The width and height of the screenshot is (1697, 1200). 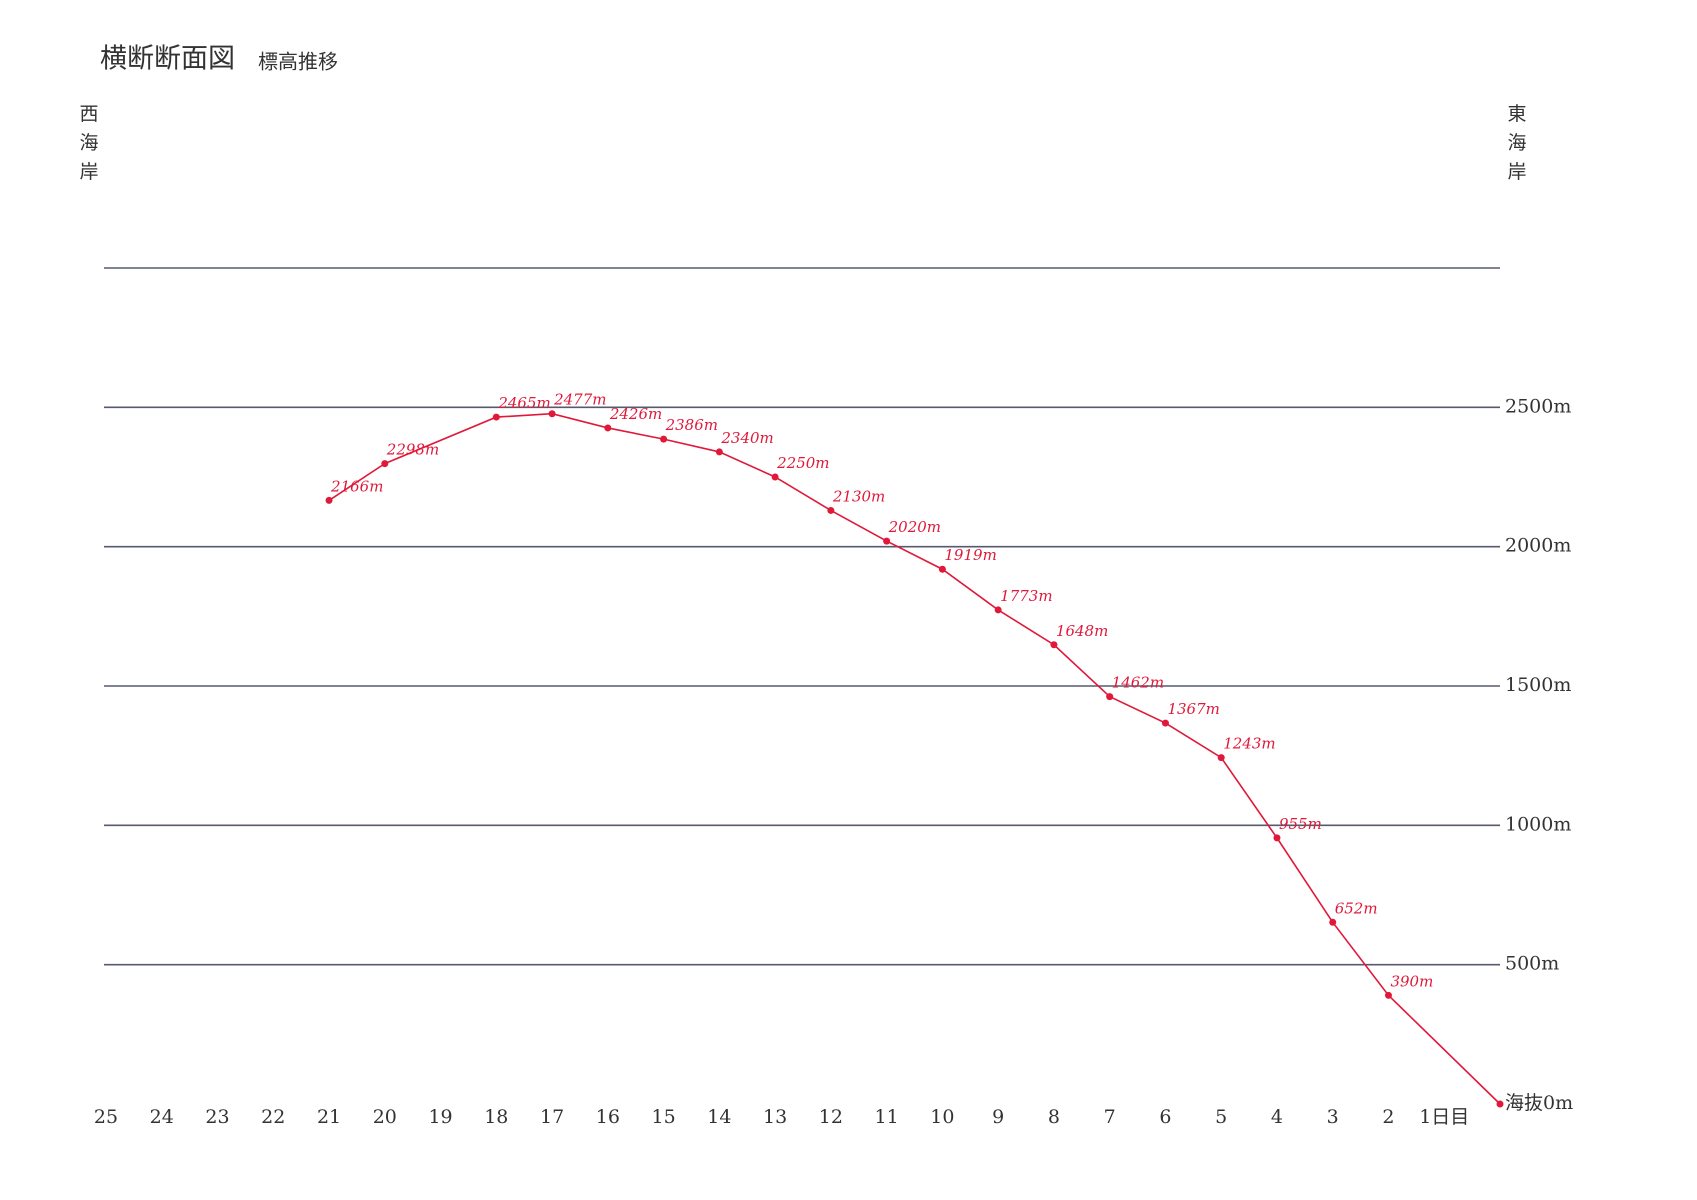 I want to click on y-tick-label: 500m, so click(x=1532, y=964).